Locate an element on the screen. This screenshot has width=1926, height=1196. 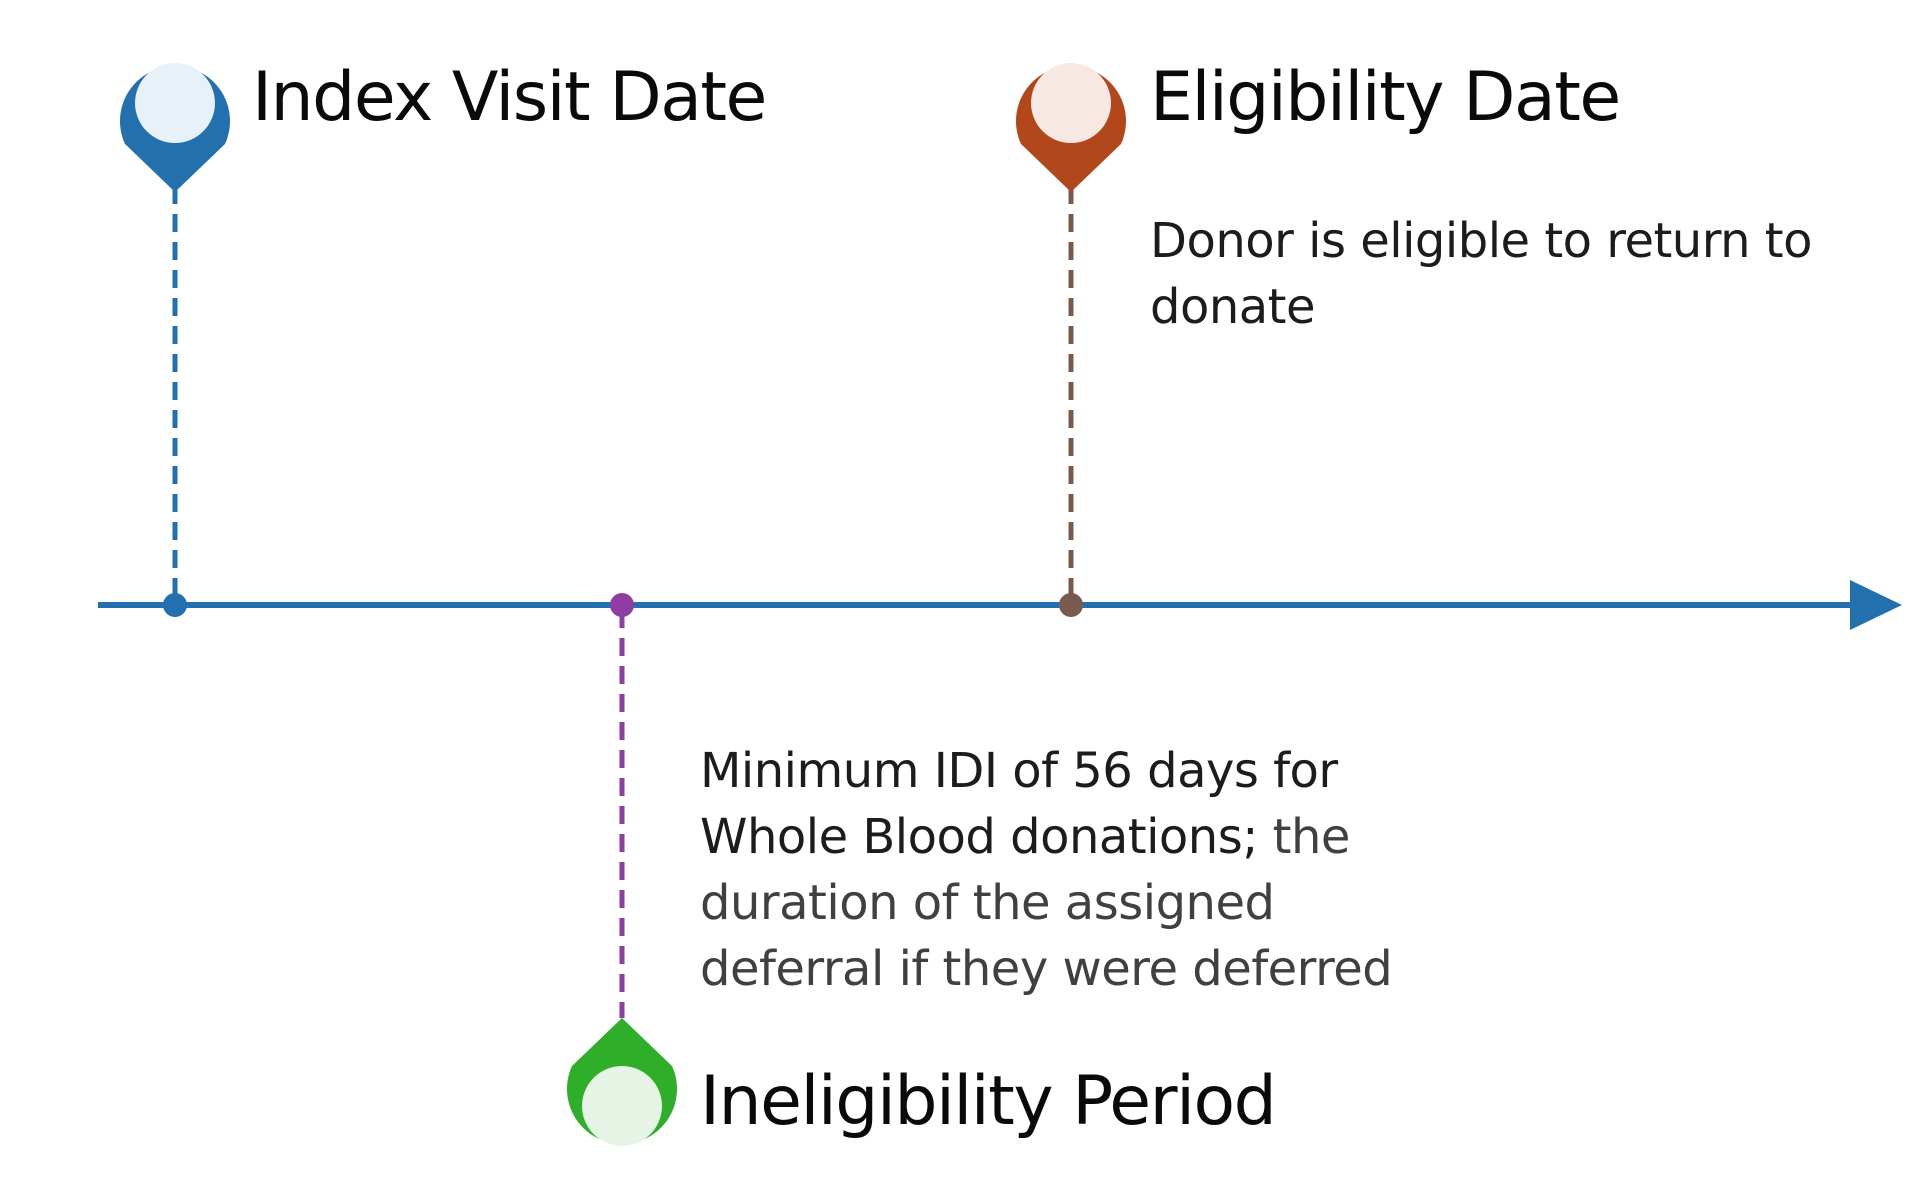
description-fragment: Whole Blood donations; is located at coordinates (979, 837).